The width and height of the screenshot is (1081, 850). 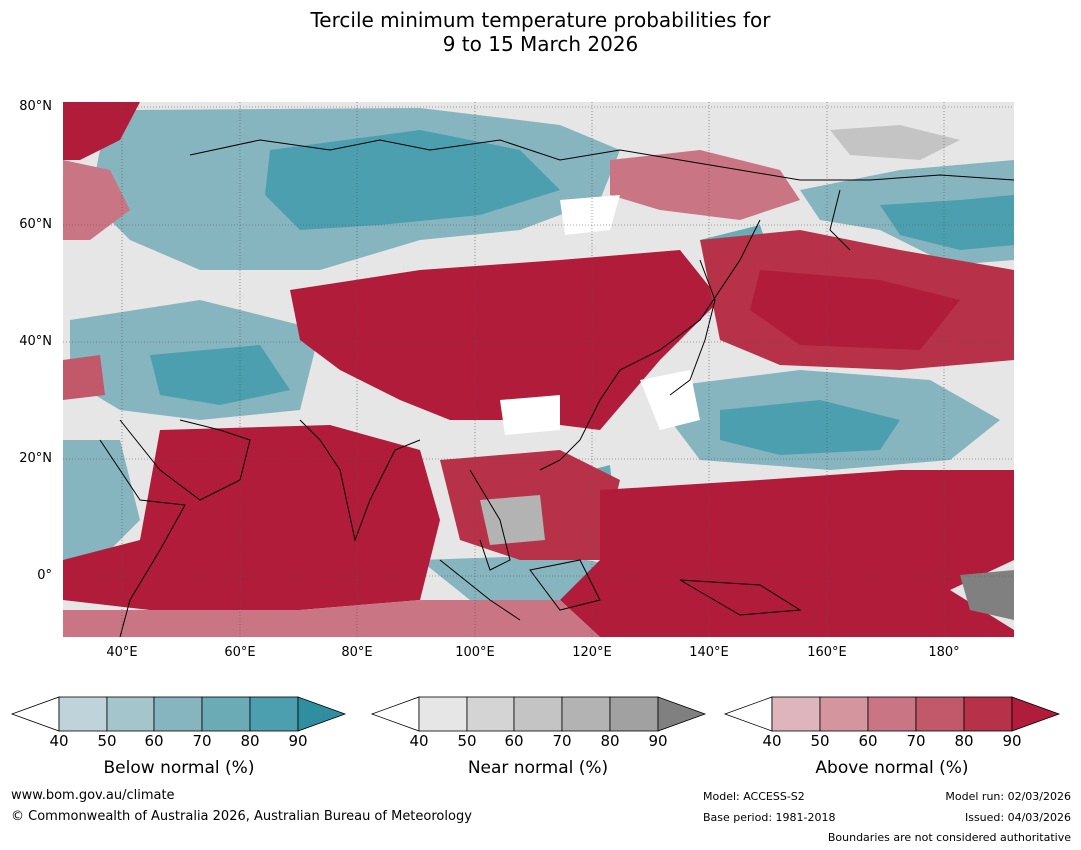 What do you see at coordinates (179, 768) in the screenshot?
I see `colorbar-below-title: Below normal (%)` at bounding box center [179, 768].